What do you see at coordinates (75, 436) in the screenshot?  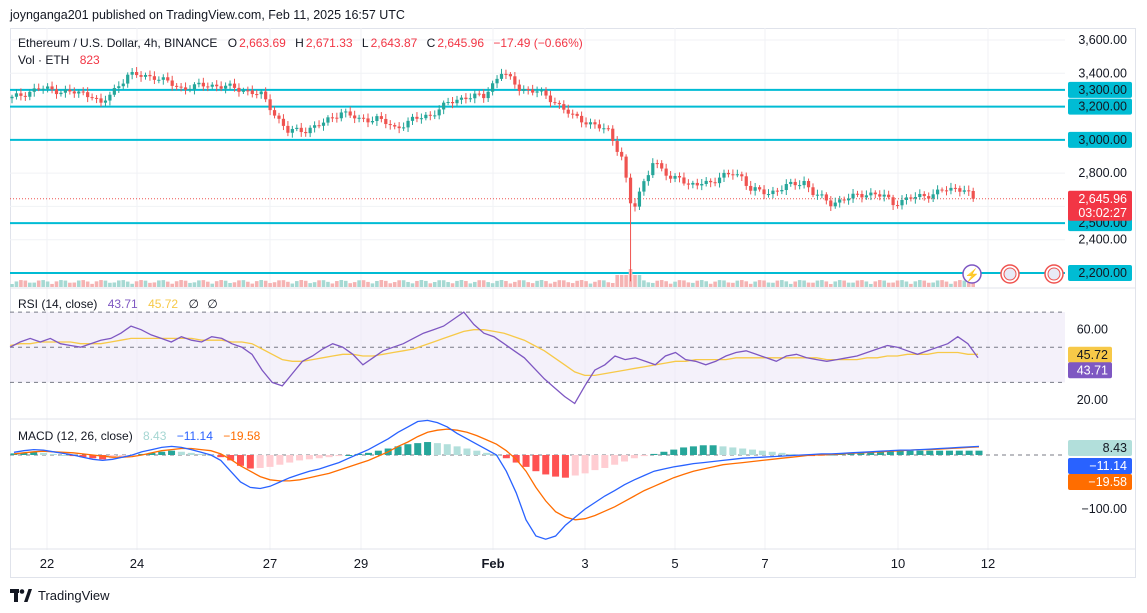 I see `macd-label: MACD (12, 26, close)` at bounding box center [75, 436].